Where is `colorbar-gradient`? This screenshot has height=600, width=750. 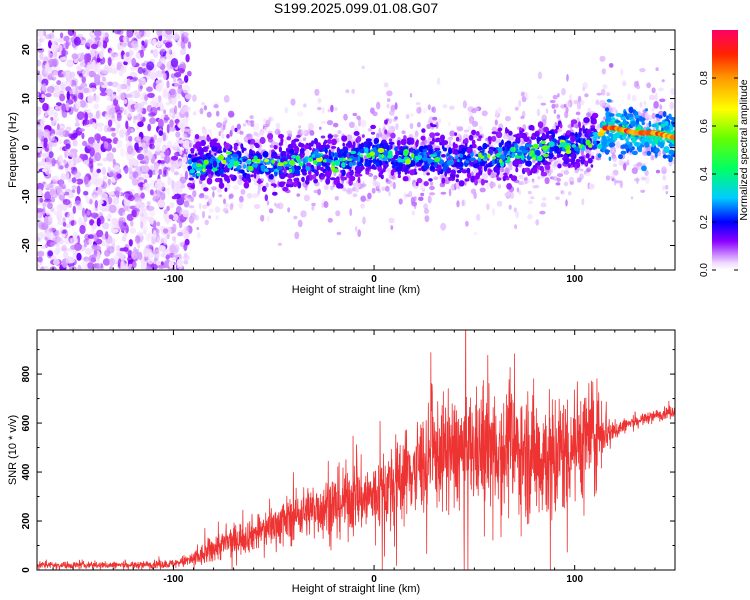
colorbar-gradient is located at coordinates (725, 150).